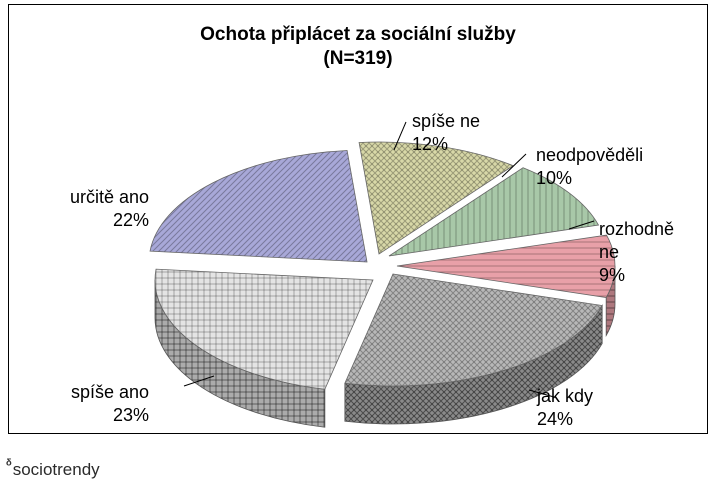  I want to click on slice-category-label: jak kdy, so click(564, 396).